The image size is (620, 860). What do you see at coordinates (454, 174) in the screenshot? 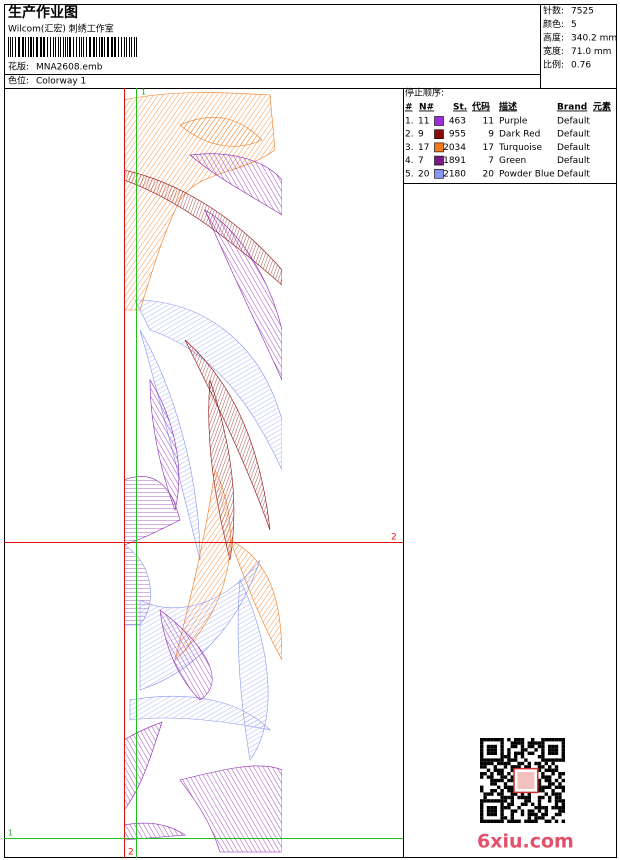
I see `stitches: 2180` at bounding box center [454, 174].